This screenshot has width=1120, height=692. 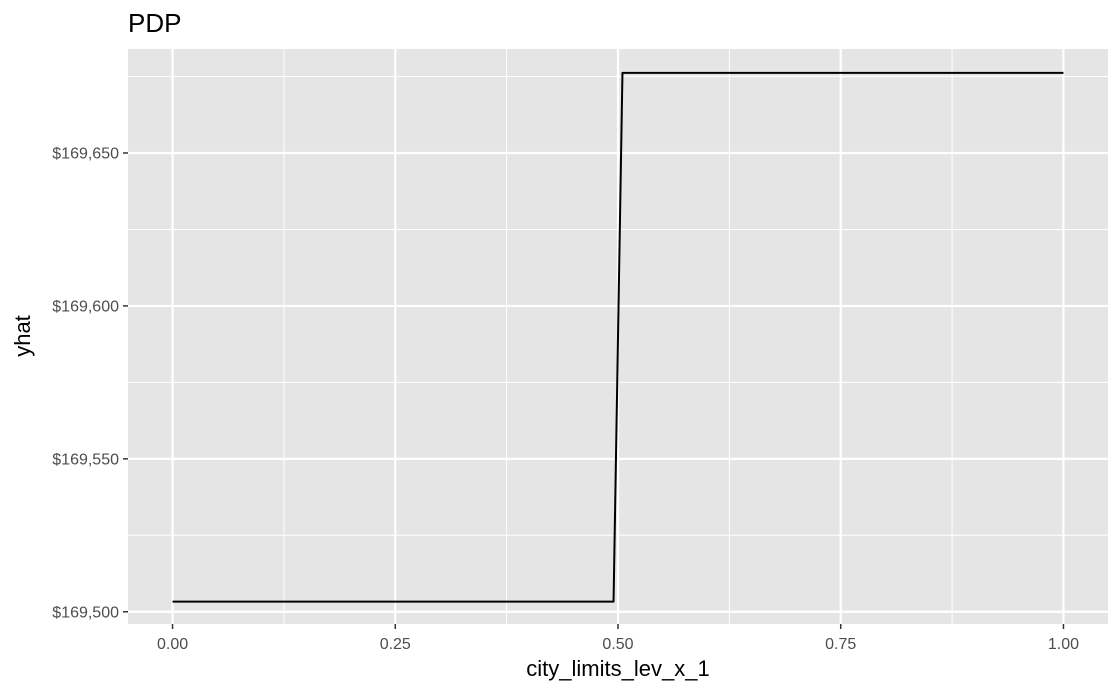 I want to click on chart-title: PDP, so click(x=154, y=23).